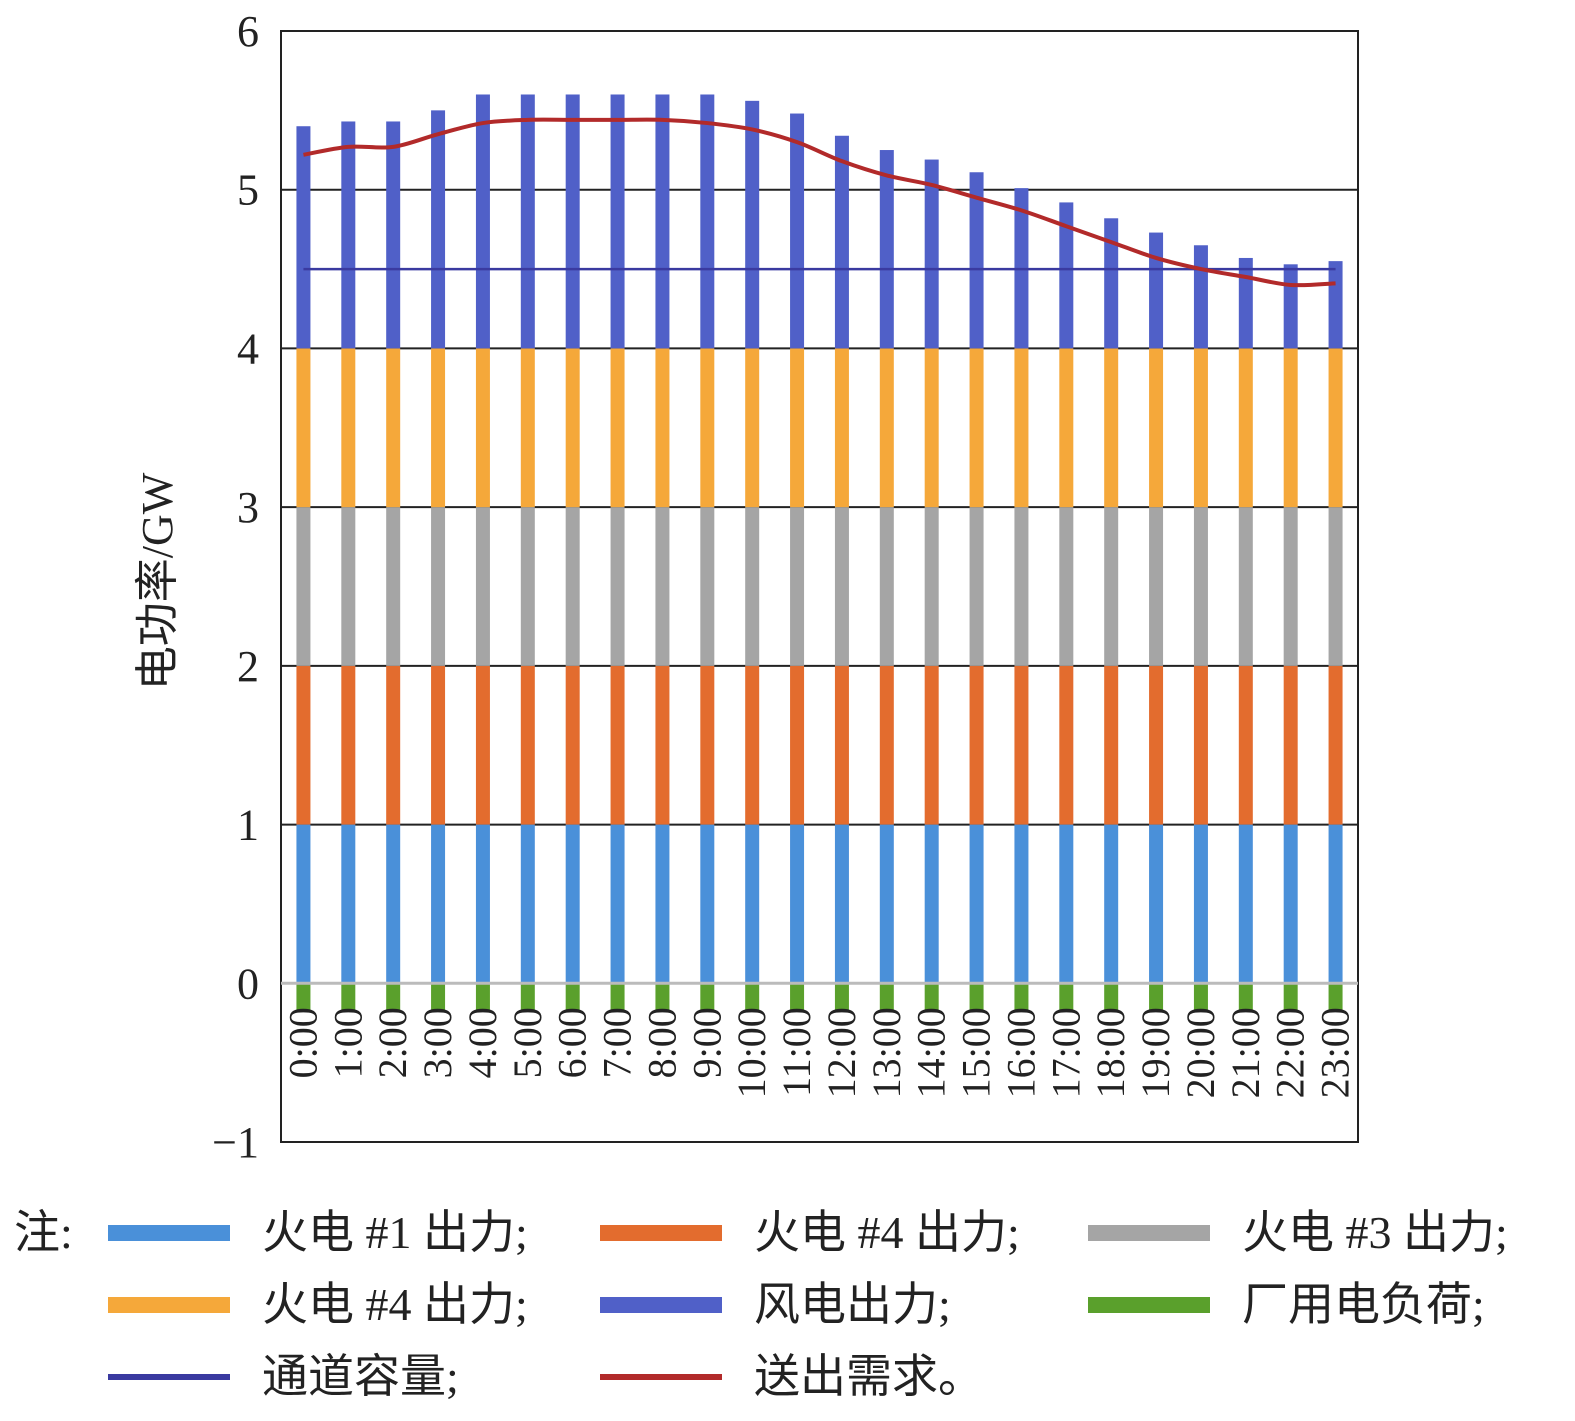 This screenshot has height=1421, width=1575. Describe the element at coordinates (1375, 1232) in the screenshot. I see `legend-label: 火电 #3 出力;` at that location.